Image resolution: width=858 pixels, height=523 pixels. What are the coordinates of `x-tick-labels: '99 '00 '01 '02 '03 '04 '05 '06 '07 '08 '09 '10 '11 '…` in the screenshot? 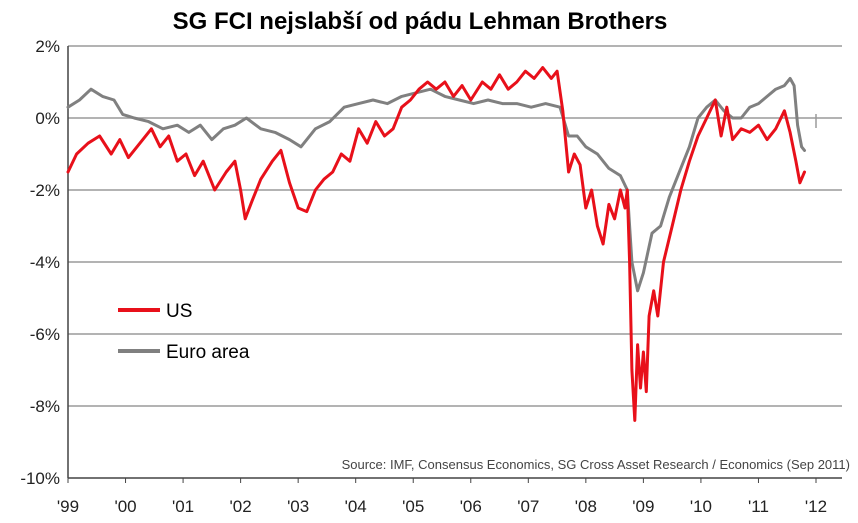 It's located at (442, 506).